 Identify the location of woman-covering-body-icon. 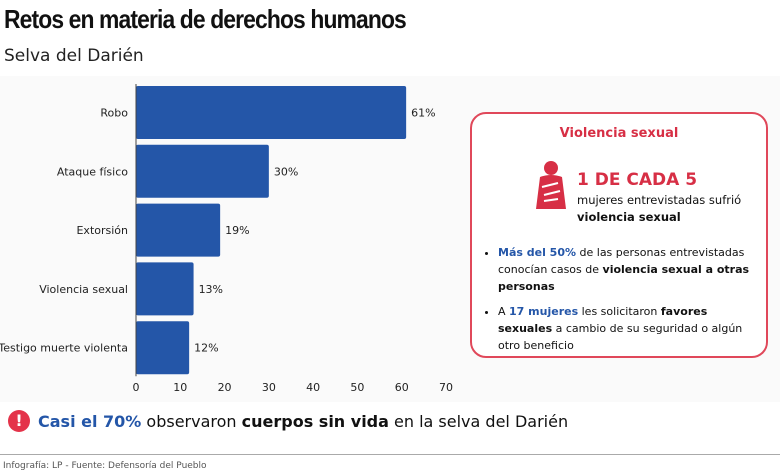
(551, 185).